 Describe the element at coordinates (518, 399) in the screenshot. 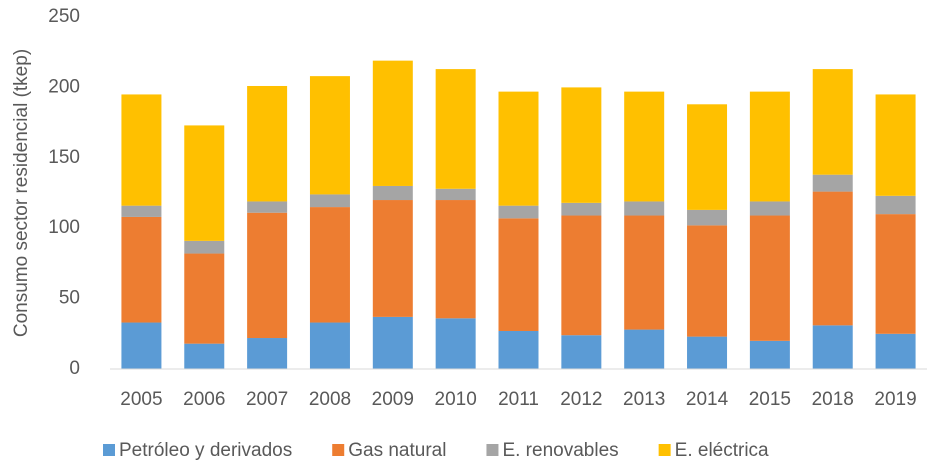

I see `x-tick-label: 2011` at that location.